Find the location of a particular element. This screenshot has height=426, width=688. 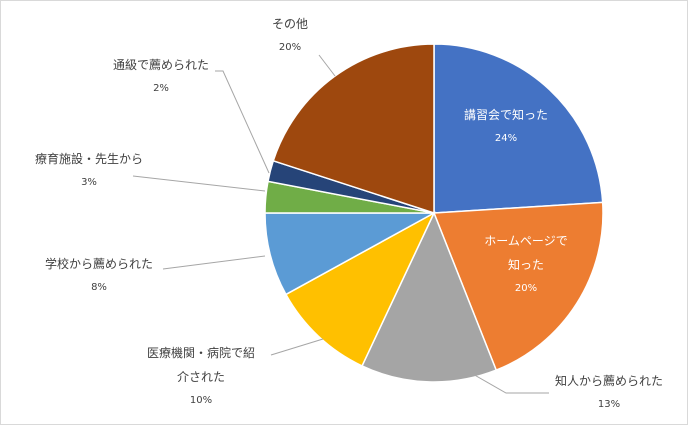

slice-label-4-line-1: 医療機関・病院で紹 is located at coordinates (201, 352).